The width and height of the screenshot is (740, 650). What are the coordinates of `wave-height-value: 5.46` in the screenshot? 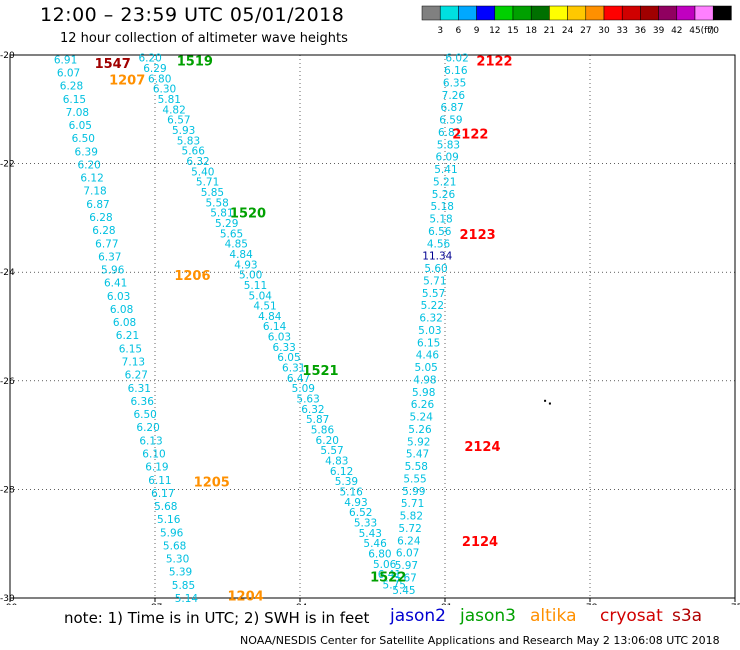 It's located at (375, 544).